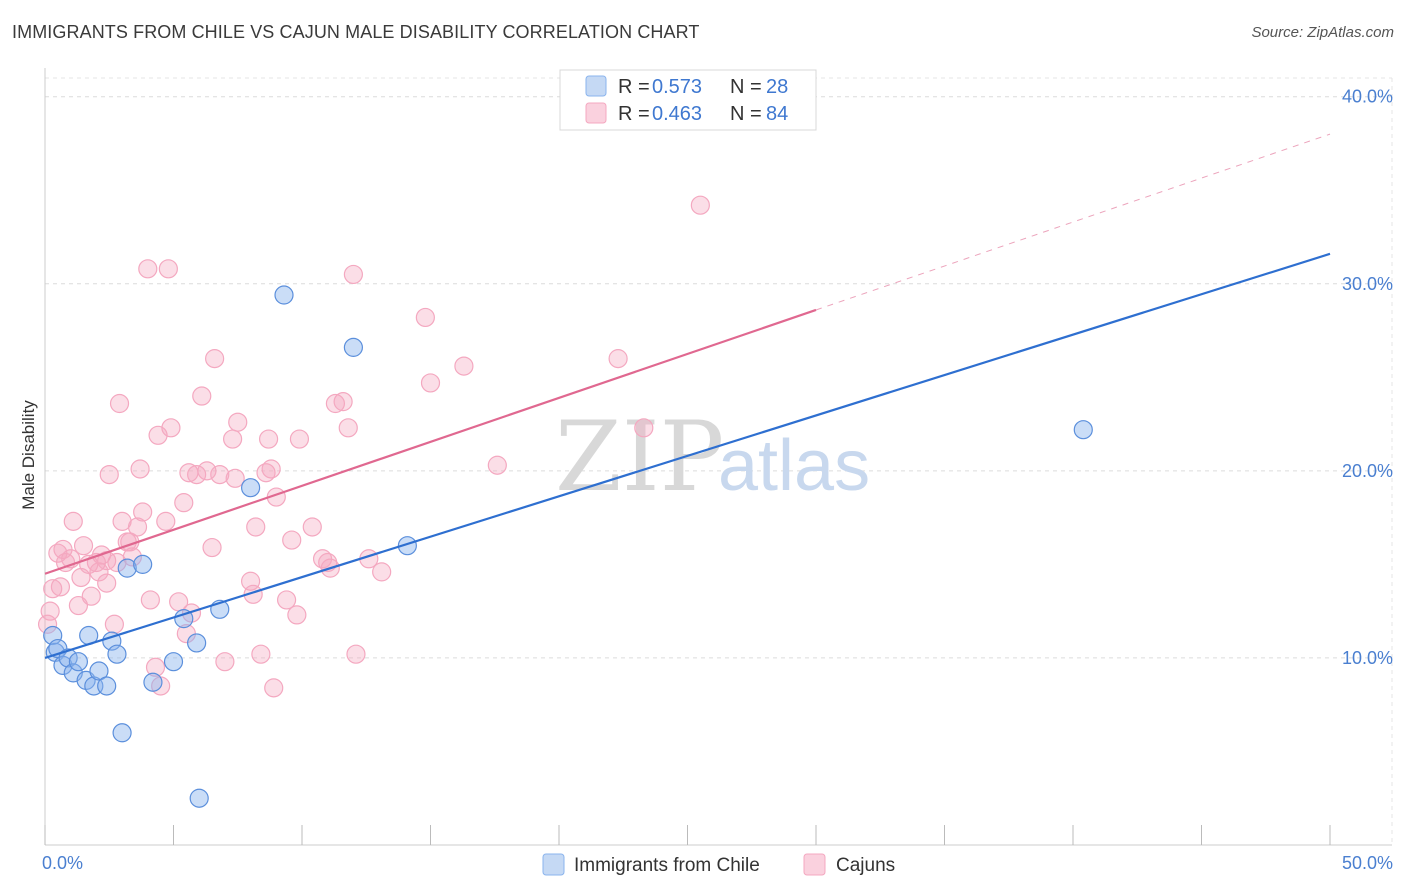  I want to click on legend-r-label-chile: R =, so click(634, 87).